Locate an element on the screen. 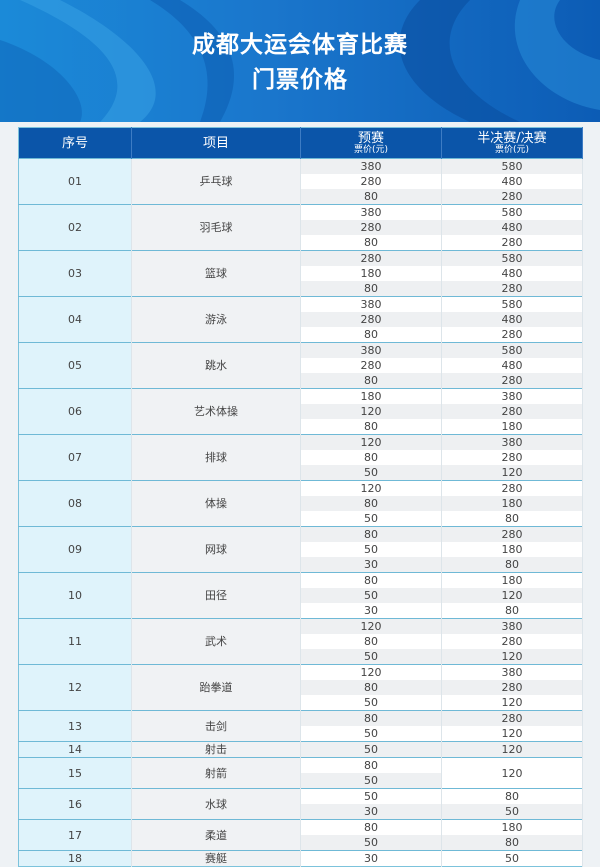 The image size is (600, 867). table-row: 80 180 is located at coordinates (301, 503).